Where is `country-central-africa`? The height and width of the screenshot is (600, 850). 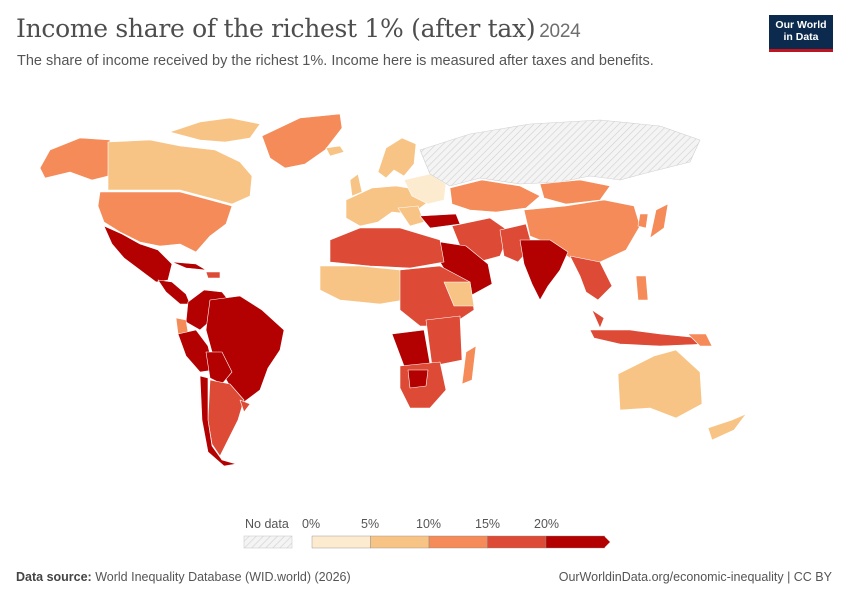 country-central-africa is located at coordinates (437, 296).